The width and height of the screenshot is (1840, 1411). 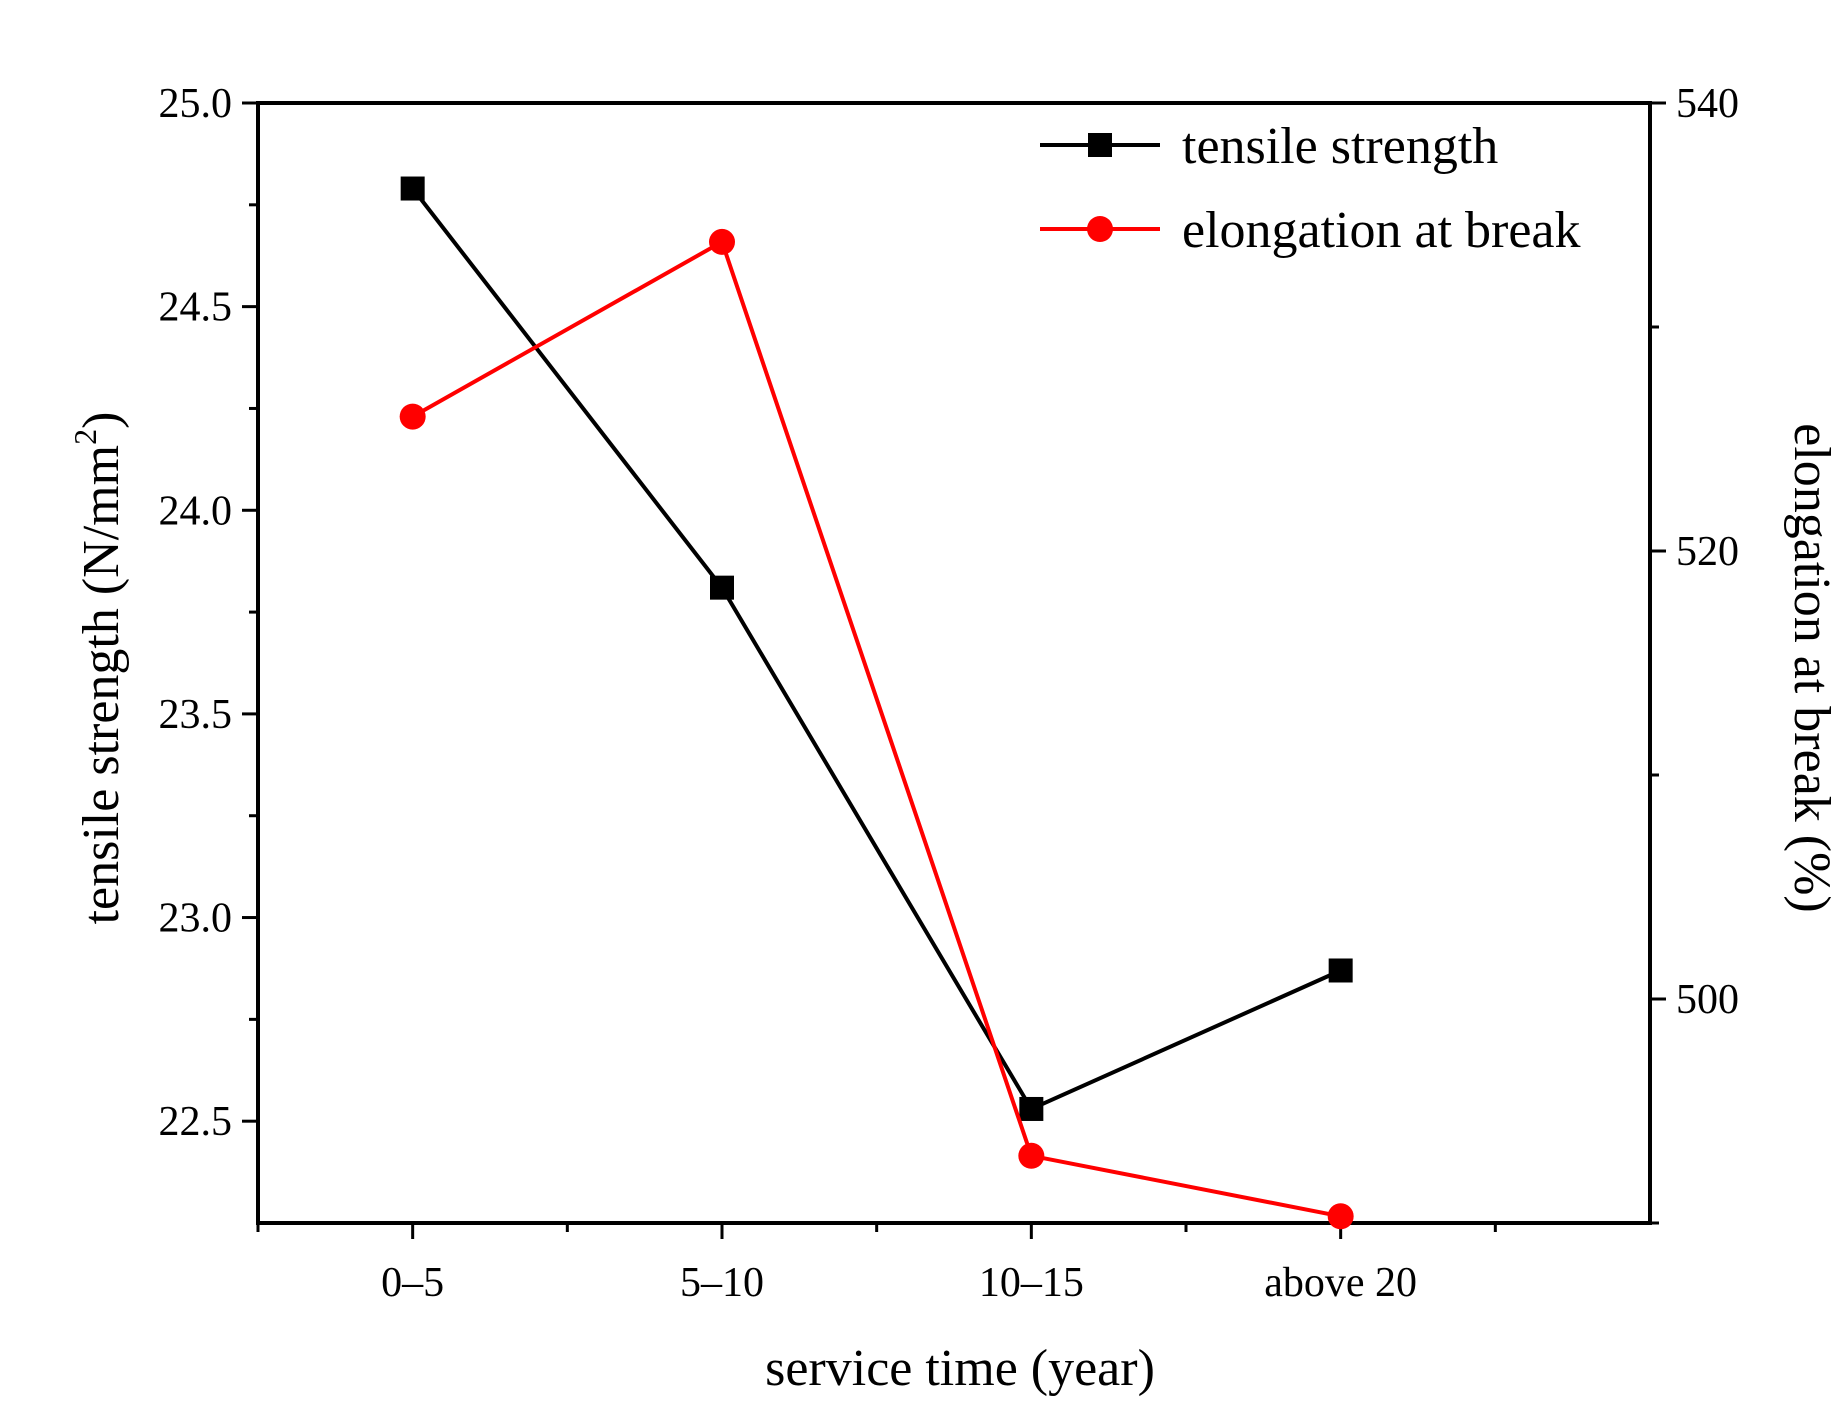 What do you see at coordinates (960, 1368) in the screenshot?
I see `x-axis-title: service time (year)` at bounding box center [960, 1368].